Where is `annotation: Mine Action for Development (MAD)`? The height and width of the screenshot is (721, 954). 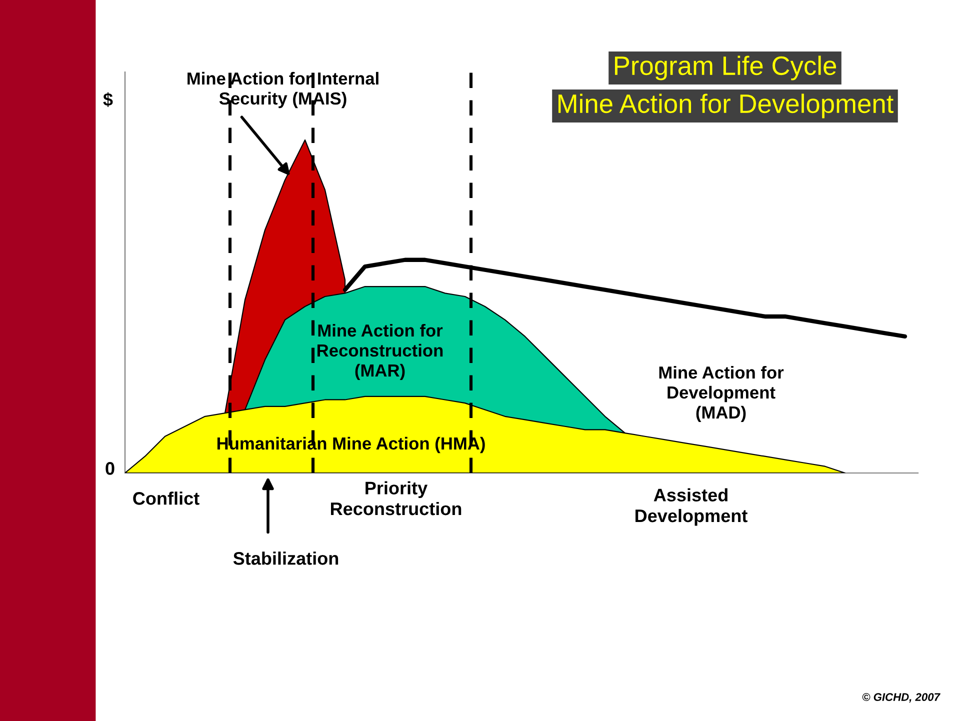 annotation: Mine Action for Development (MAD) is located at coordinates (721, 394).